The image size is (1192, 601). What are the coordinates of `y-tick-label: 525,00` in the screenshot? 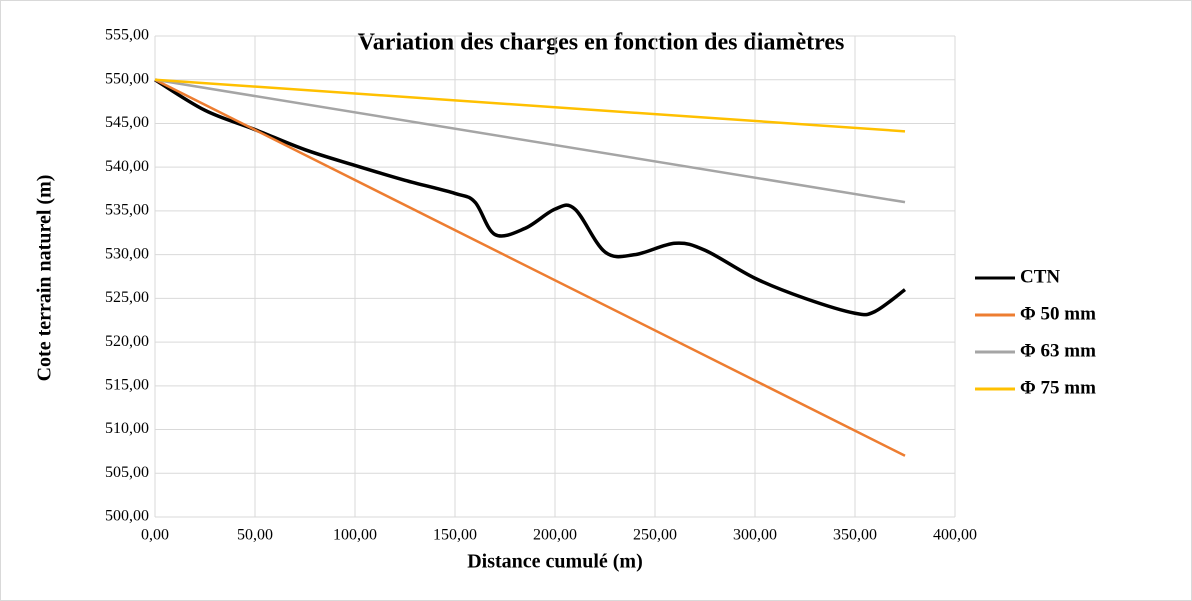 It's located at (127, 297).